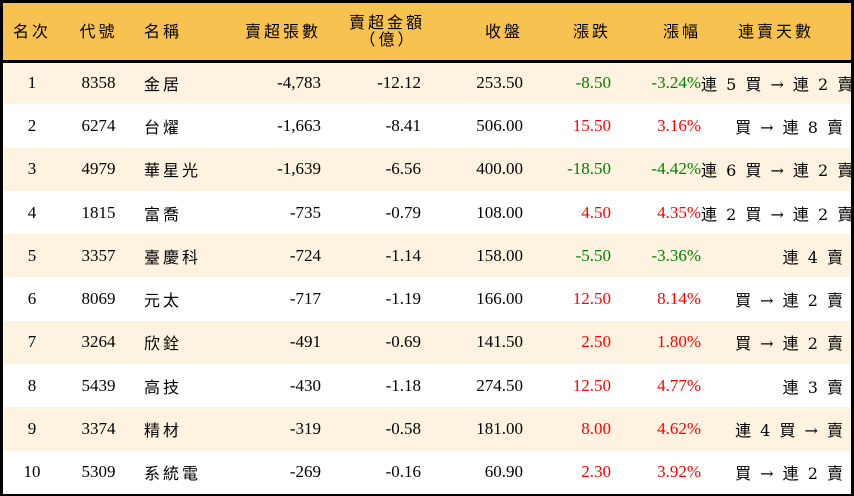 This screenshot has height=496, width=854. Describe the element at coordinates (596, 342) in the screenshot. I see `change-cell: 2.50` at that location.